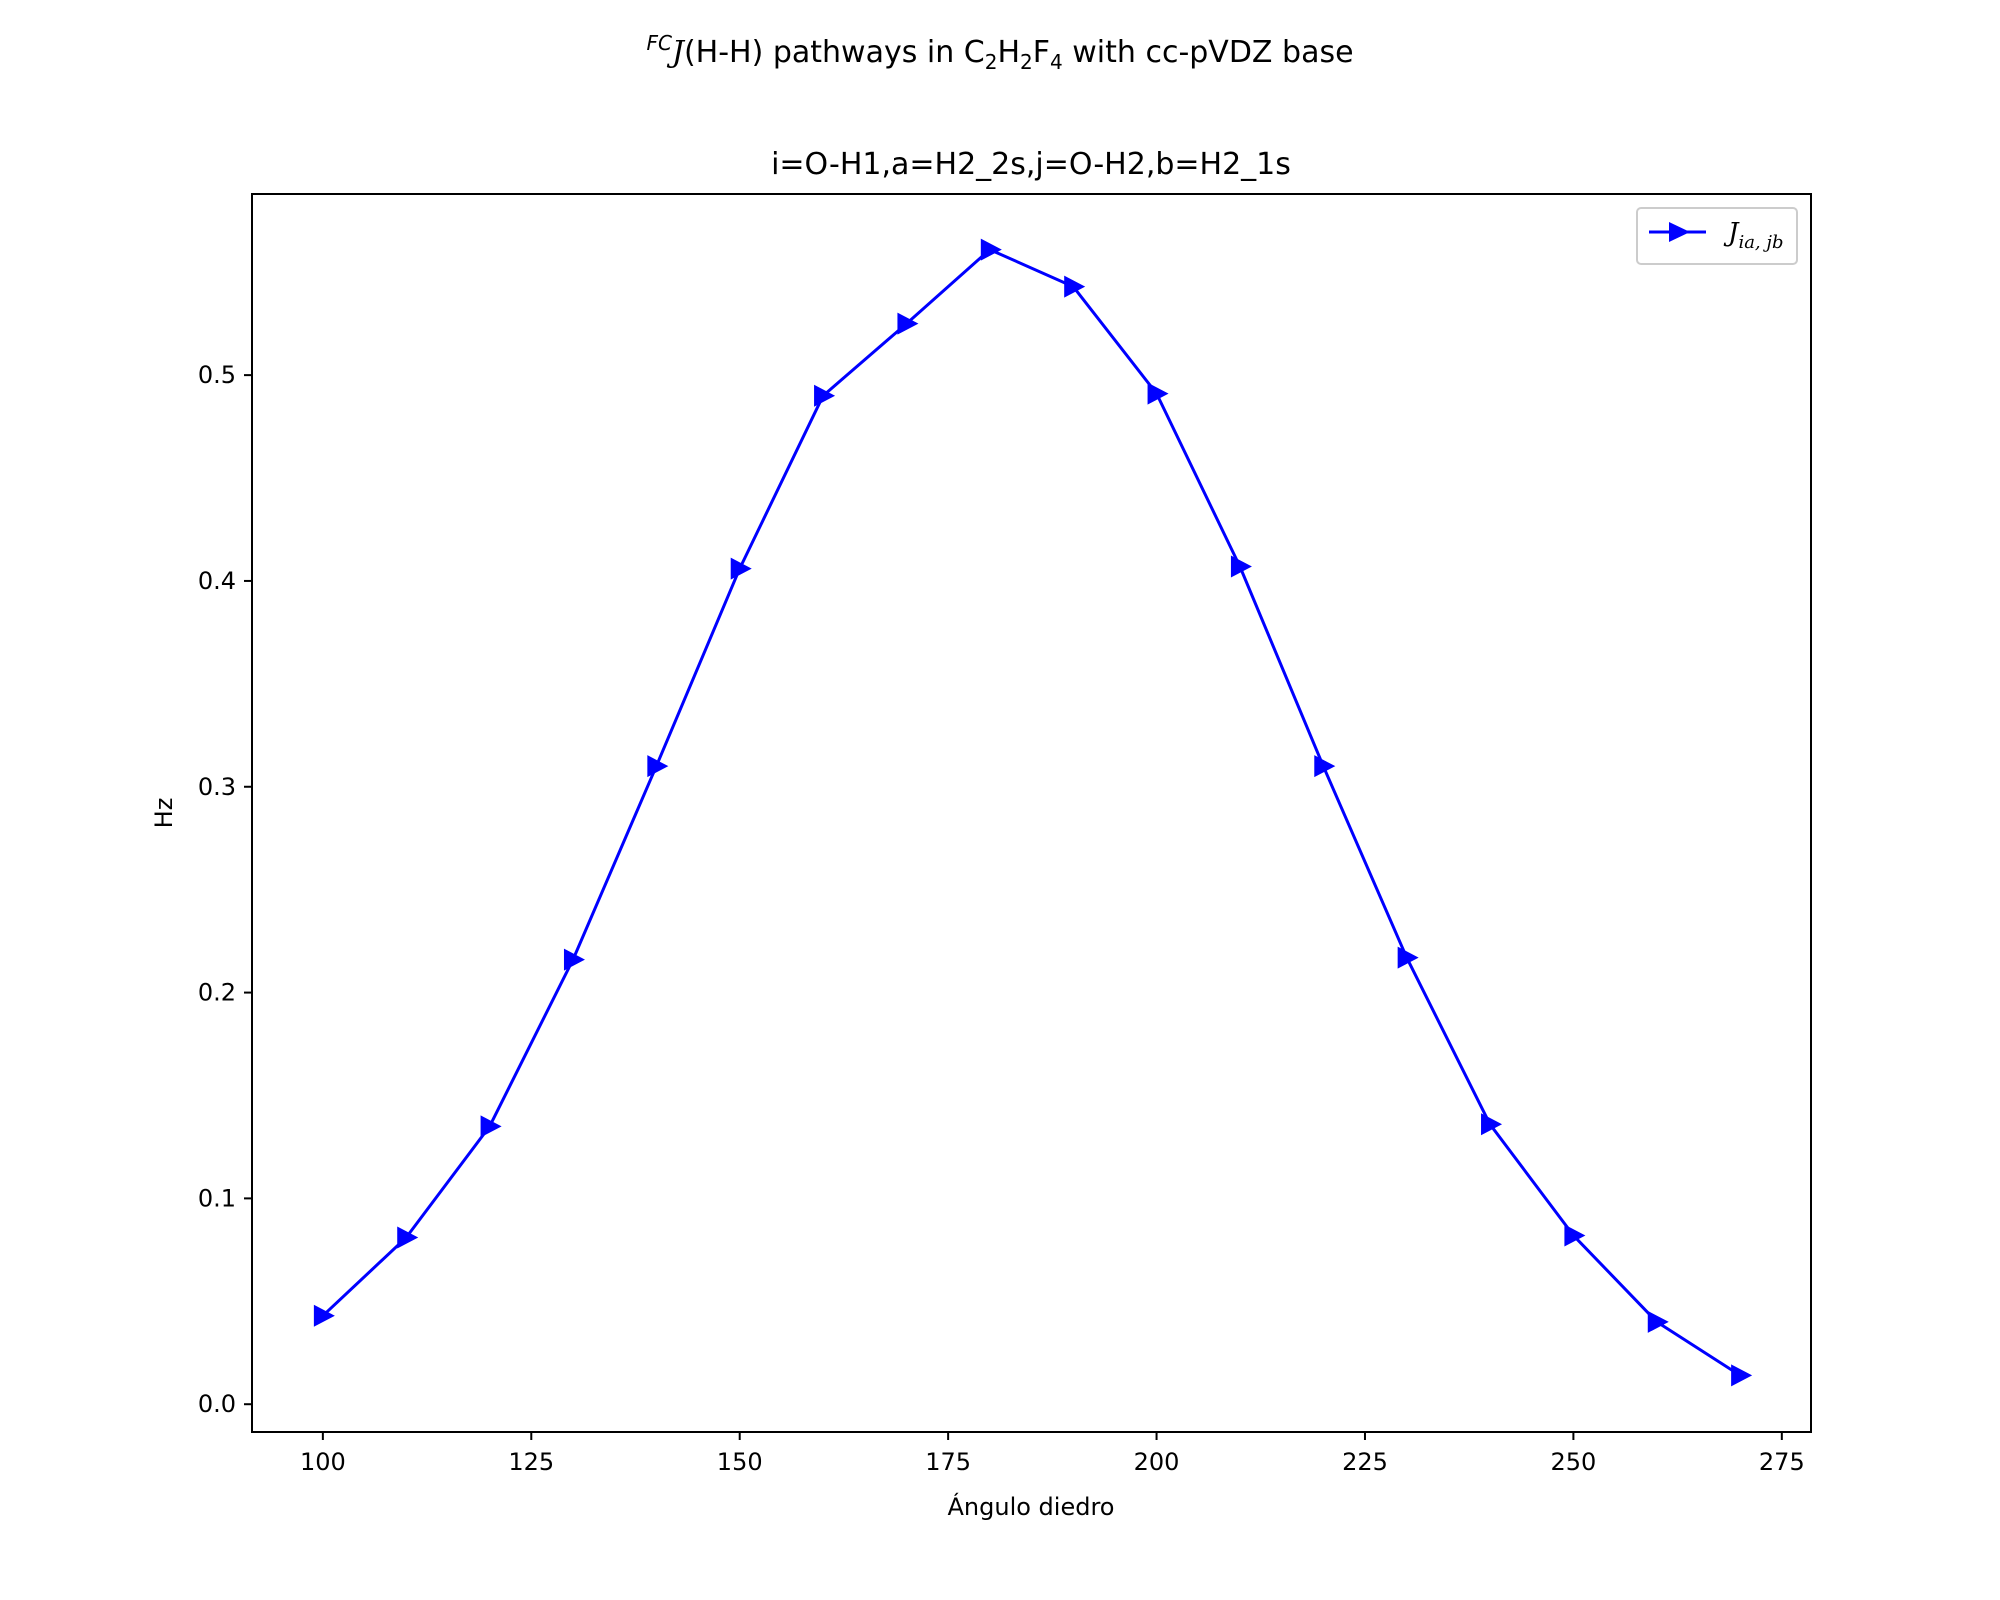 This screenshot has height=1600, width=2000. What do you see at coordinates (1731, 233) in the screenshot?
I see `legend-label-base: J` at bounding box center [1731, 233].